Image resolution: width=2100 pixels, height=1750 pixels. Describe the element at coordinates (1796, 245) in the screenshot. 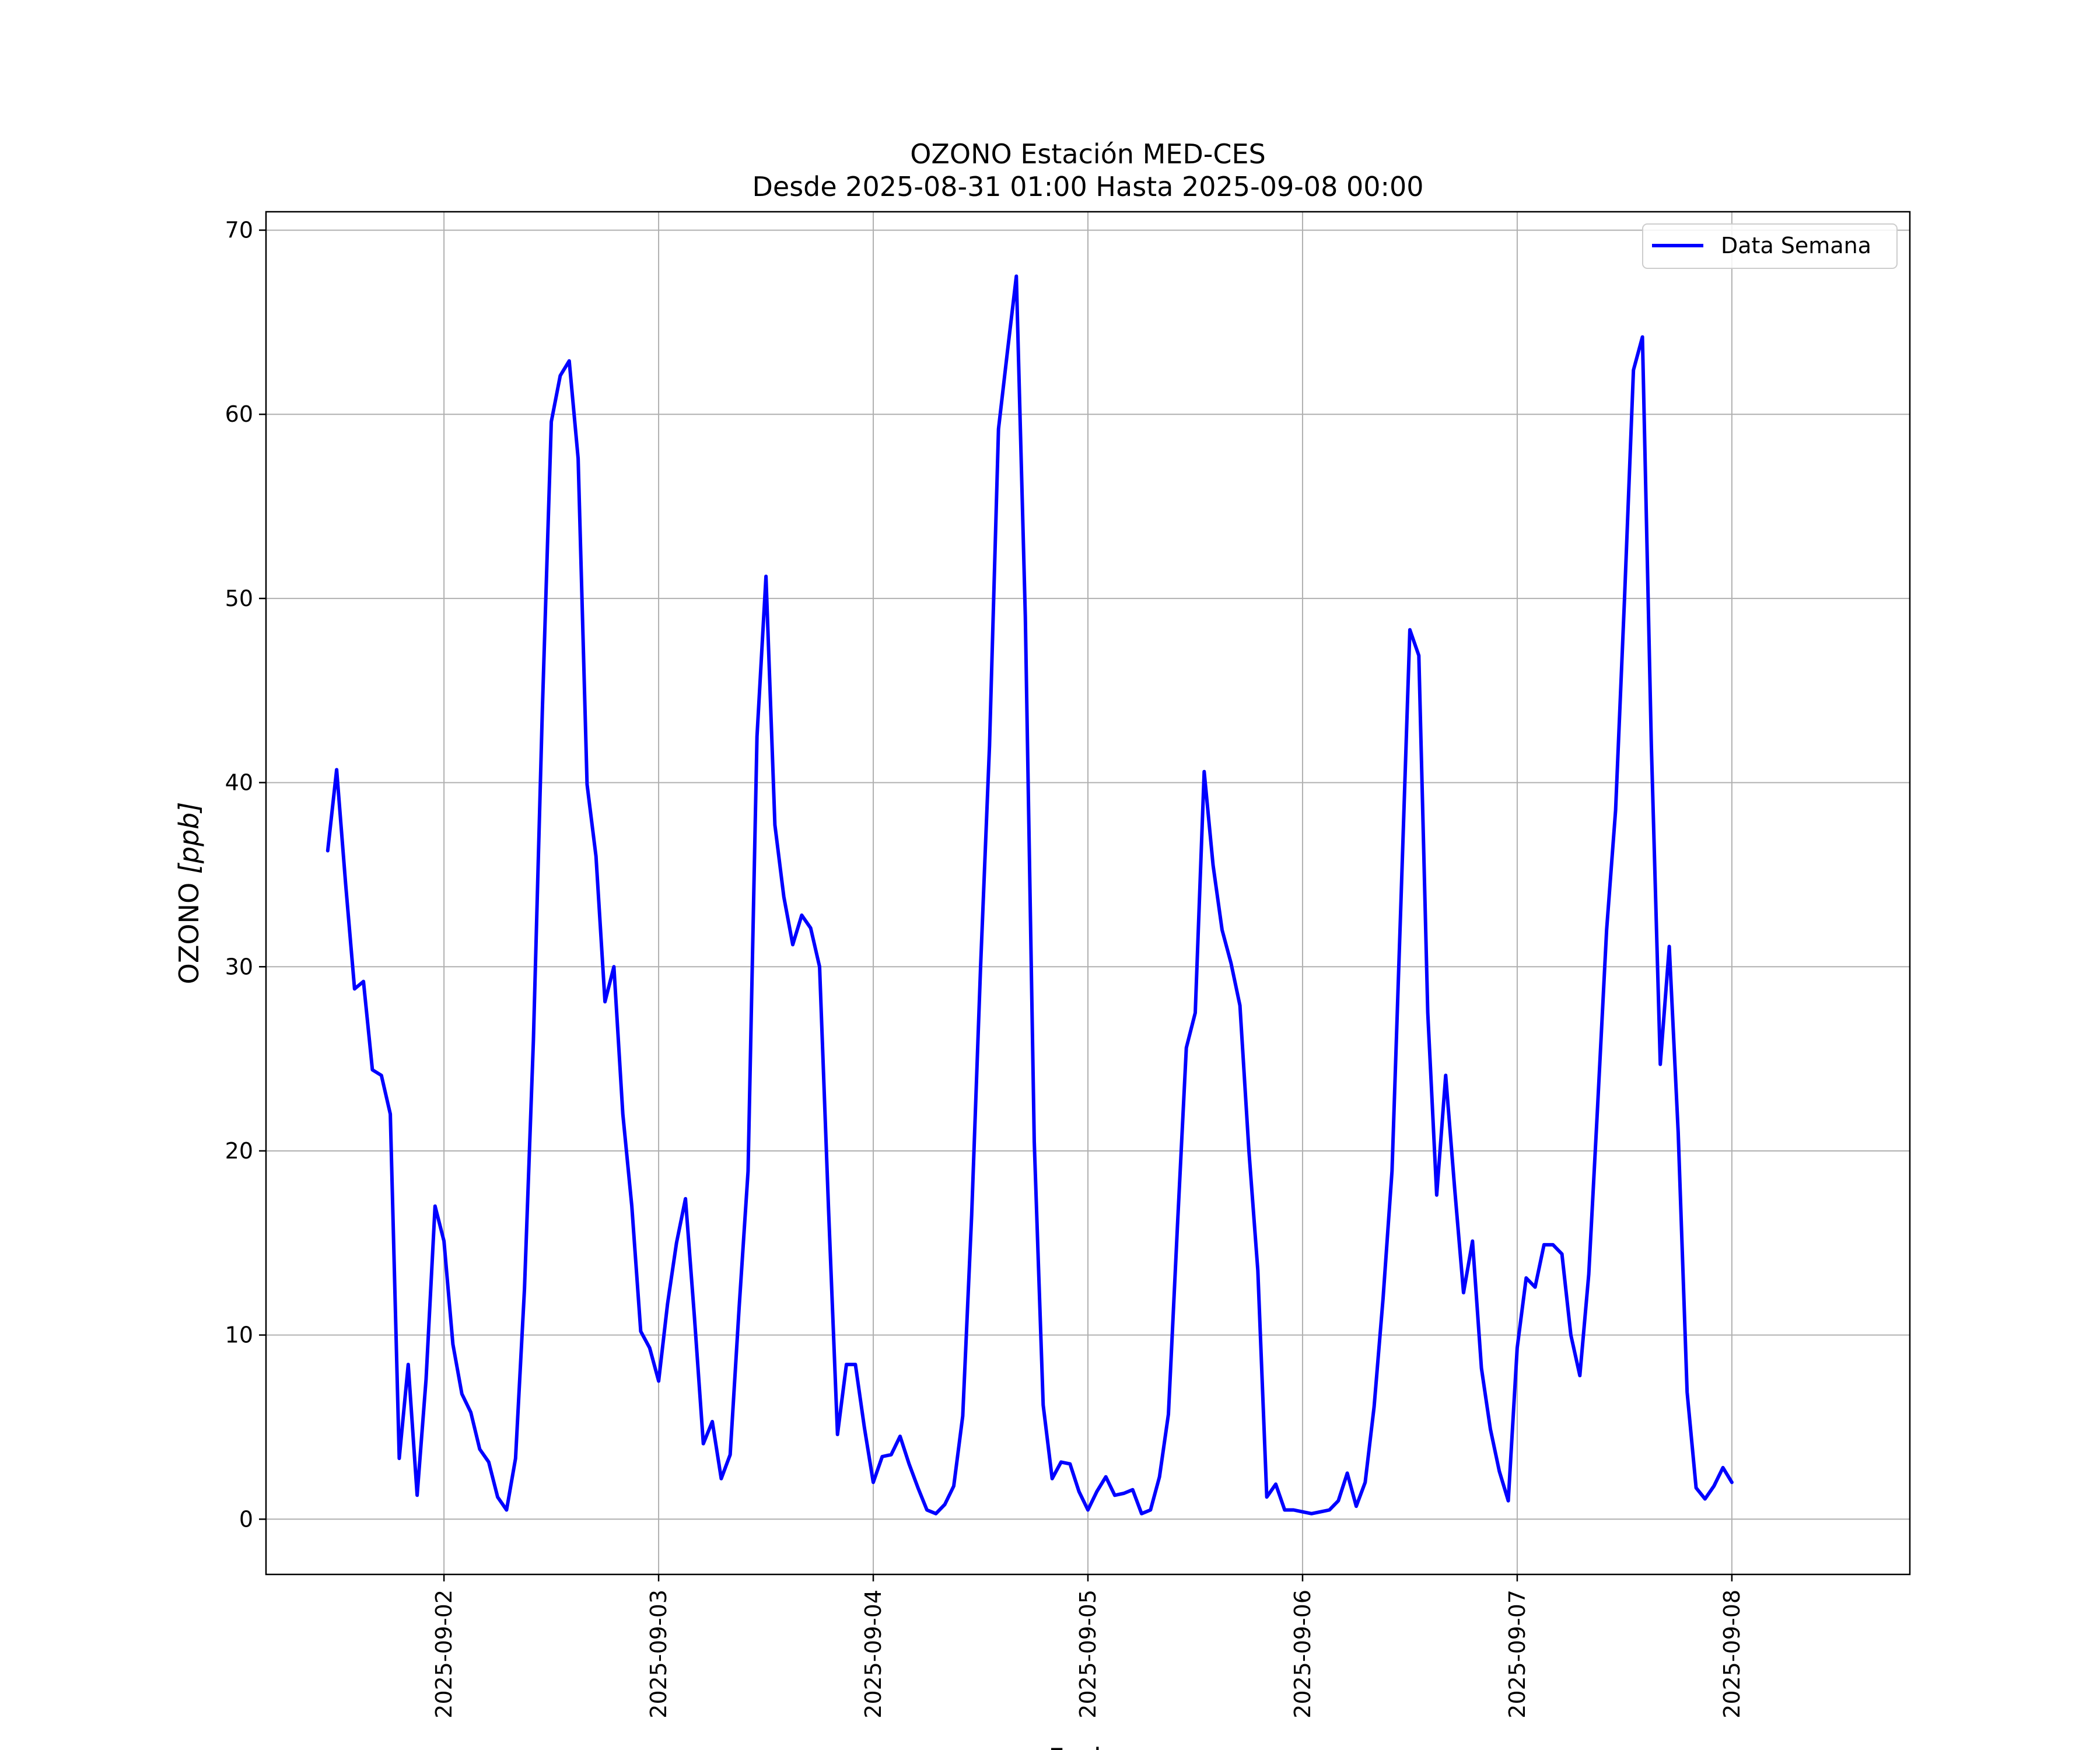

I see `legend-label-data-semana: Data Semana` at that location.